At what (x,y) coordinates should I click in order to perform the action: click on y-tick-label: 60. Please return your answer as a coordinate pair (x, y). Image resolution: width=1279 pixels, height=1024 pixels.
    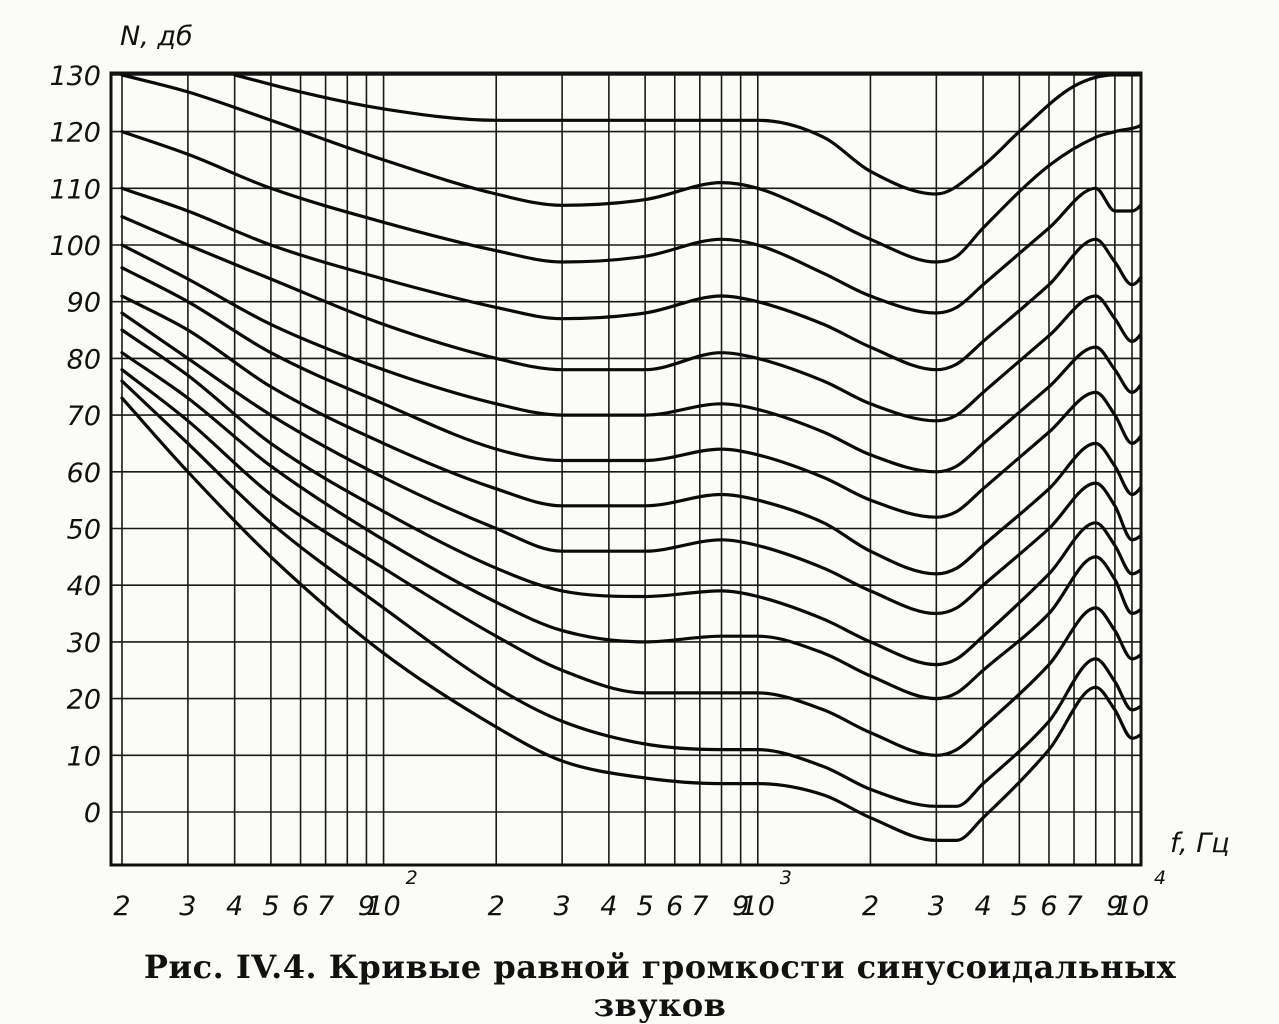
    Looking at the image, I should click on (84, 473).